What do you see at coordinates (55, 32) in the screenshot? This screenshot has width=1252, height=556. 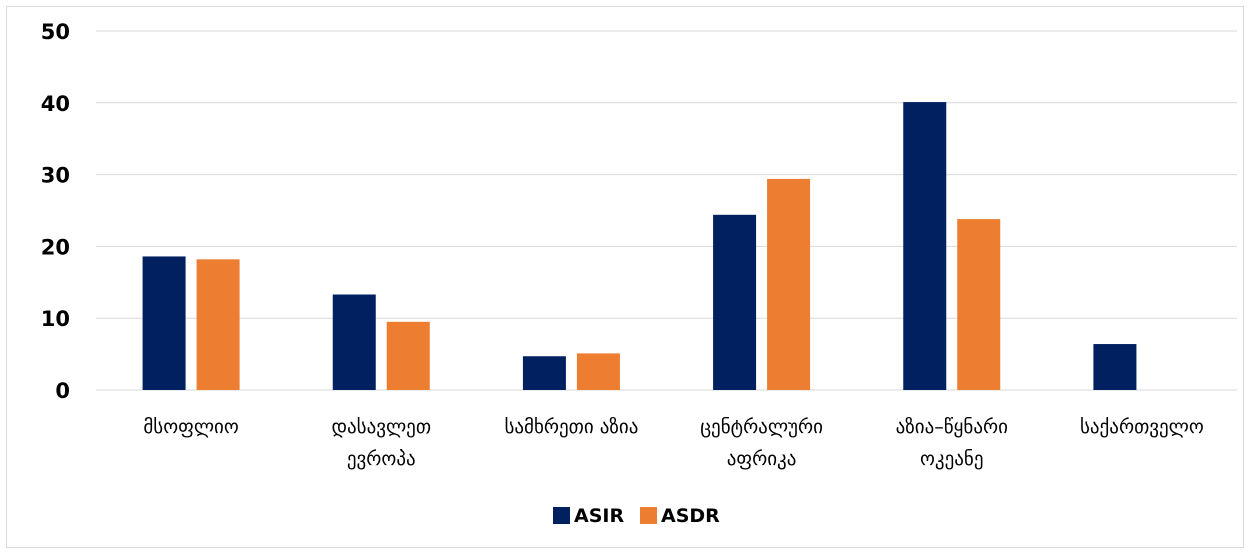 I see `y-tick-label: 50` at bounding box center [55, 32].